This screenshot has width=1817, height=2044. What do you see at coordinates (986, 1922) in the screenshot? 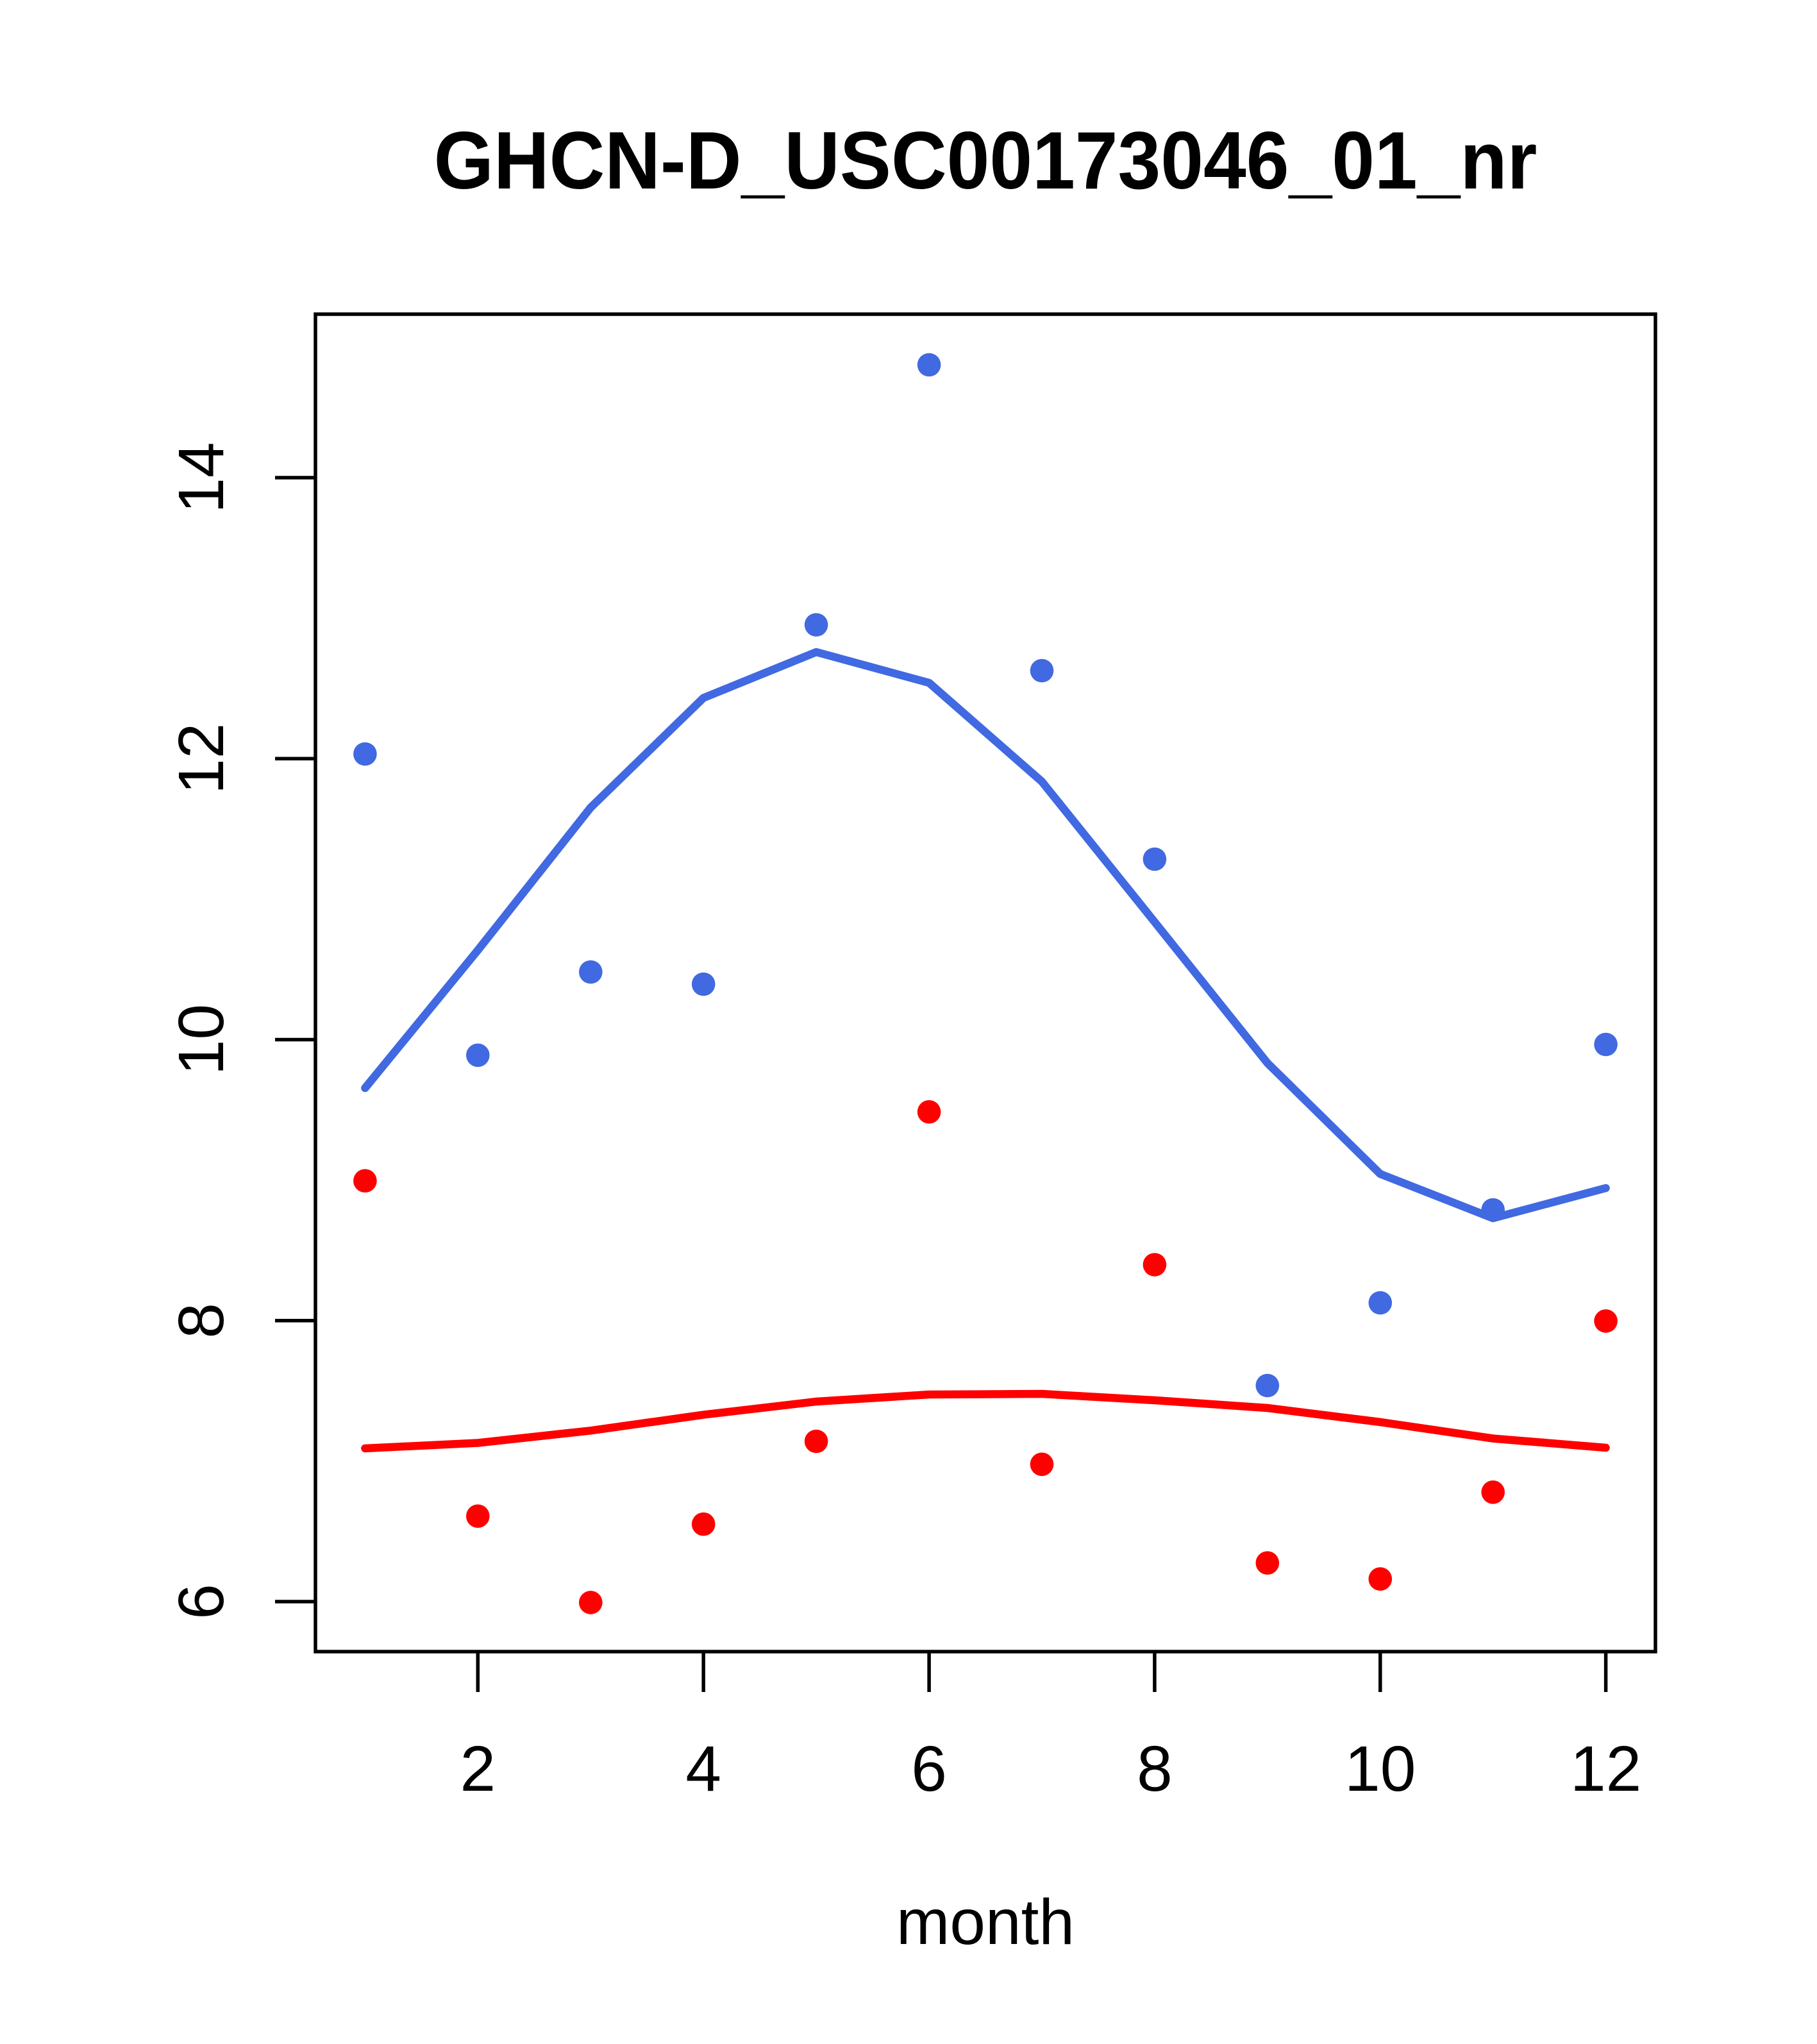
I see `svg-text: month` at bounding box center [986, 1922].